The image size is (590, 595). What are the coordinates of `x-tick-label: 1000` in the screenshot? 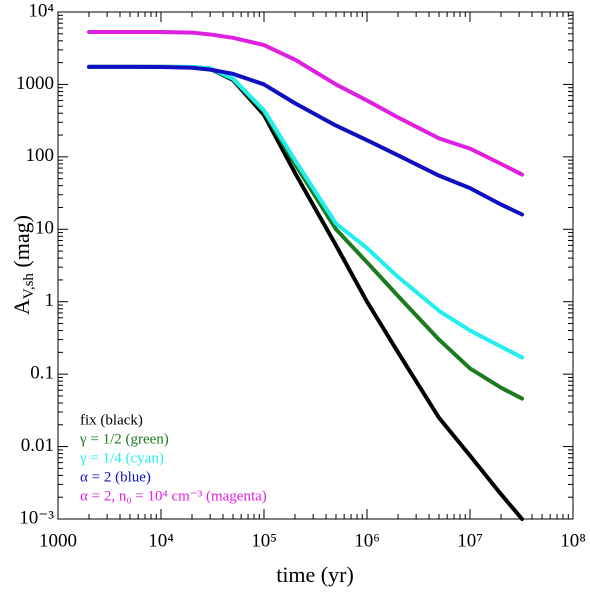 It's located at (58, 540).